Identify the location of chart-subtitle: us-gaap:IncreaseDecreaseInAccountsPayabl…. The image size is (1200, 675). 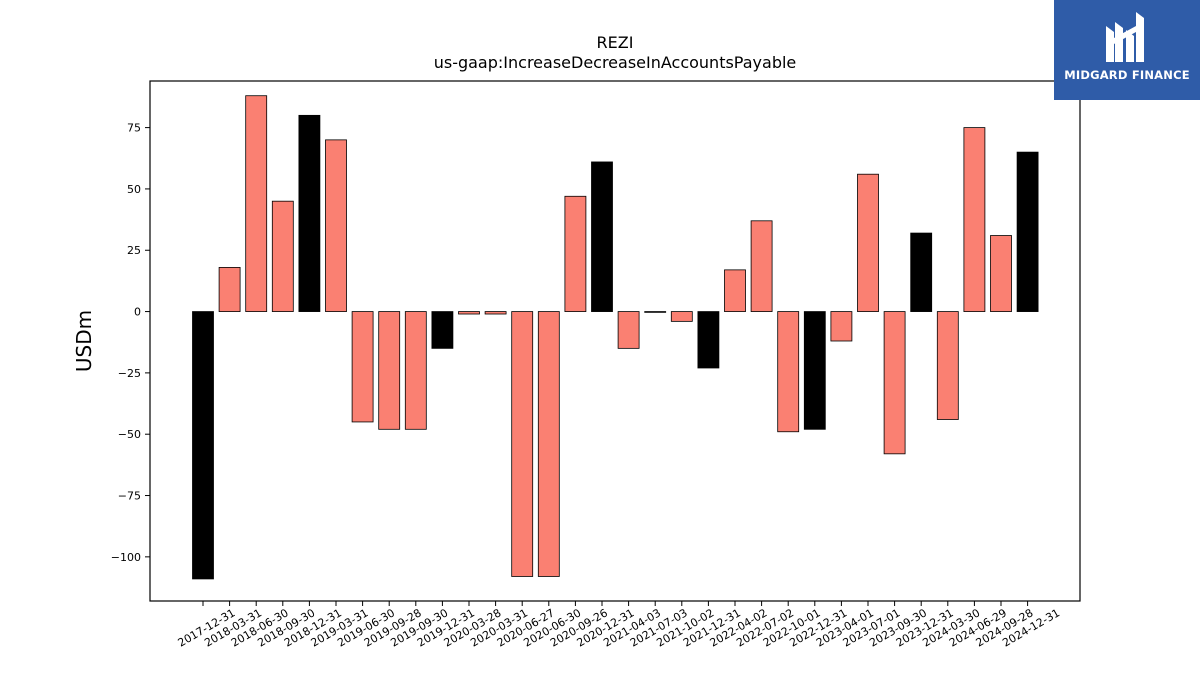
(615, 62).